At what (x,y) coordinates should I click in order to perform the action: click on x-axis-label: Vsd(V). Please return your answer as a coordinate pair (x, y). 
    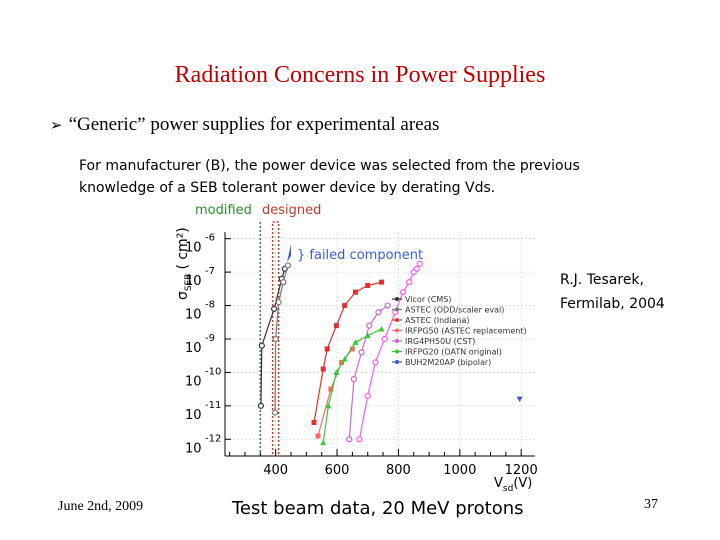
    Looking at the image, I should click on (513, 485).